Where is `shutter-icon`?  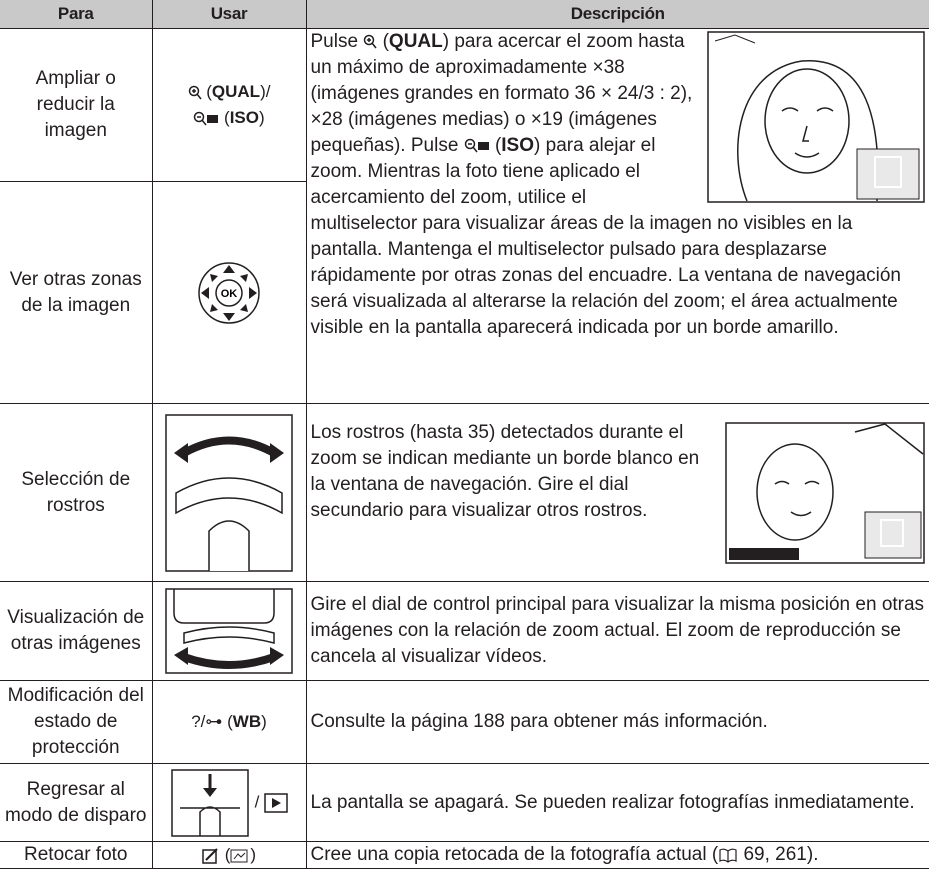
shutter-icon is located at coordinates (210, 802).